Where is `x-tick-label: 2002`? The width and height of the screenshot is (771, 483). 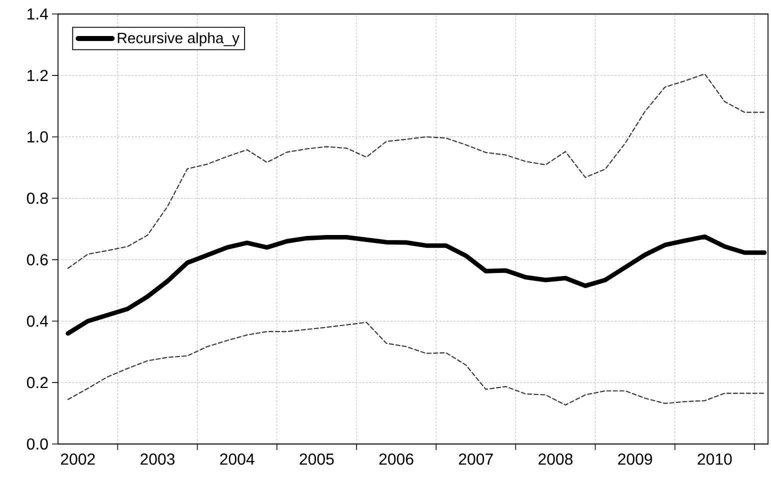
x-tick-label: 2002 is located at coordinates (77, 459).